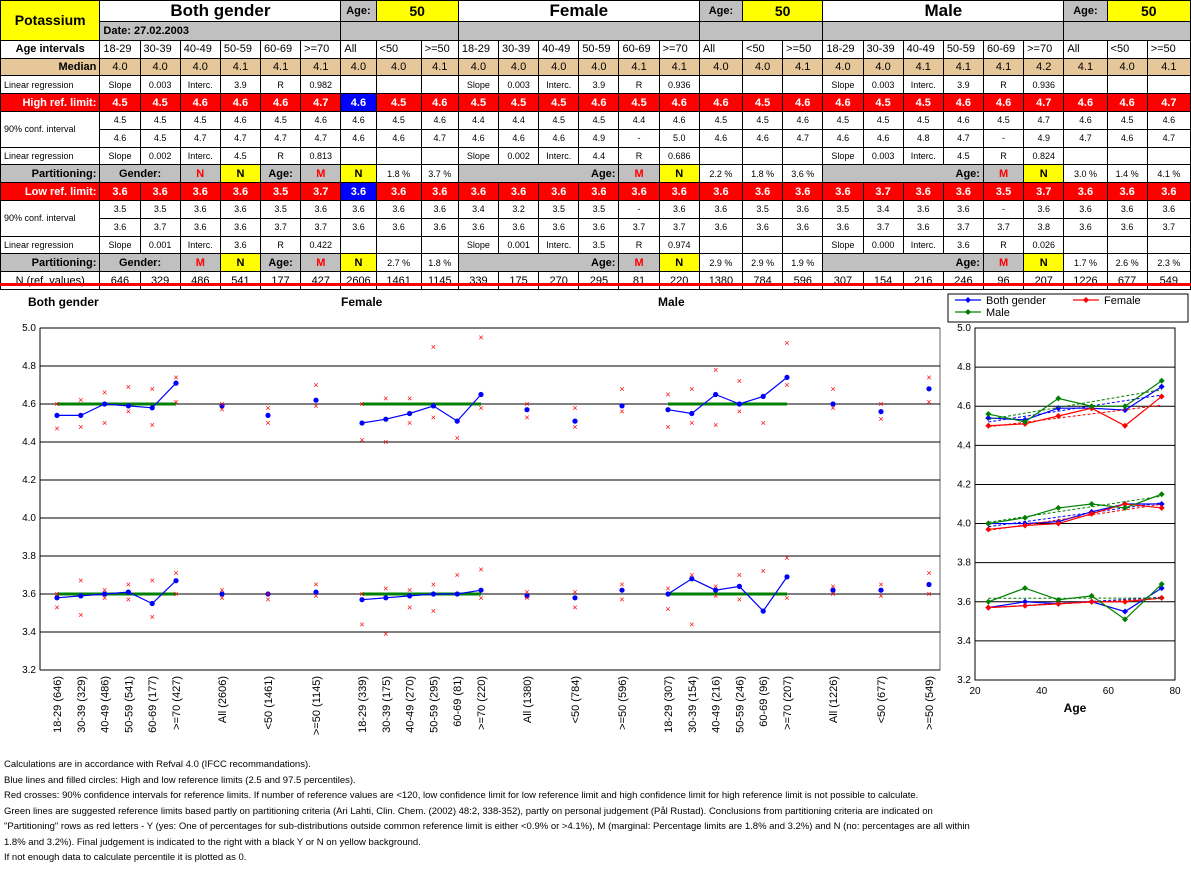 The height and width of the screenshot is (894, 1191). I want to click on ci-high-value: 4.7, so click(1085, 138).